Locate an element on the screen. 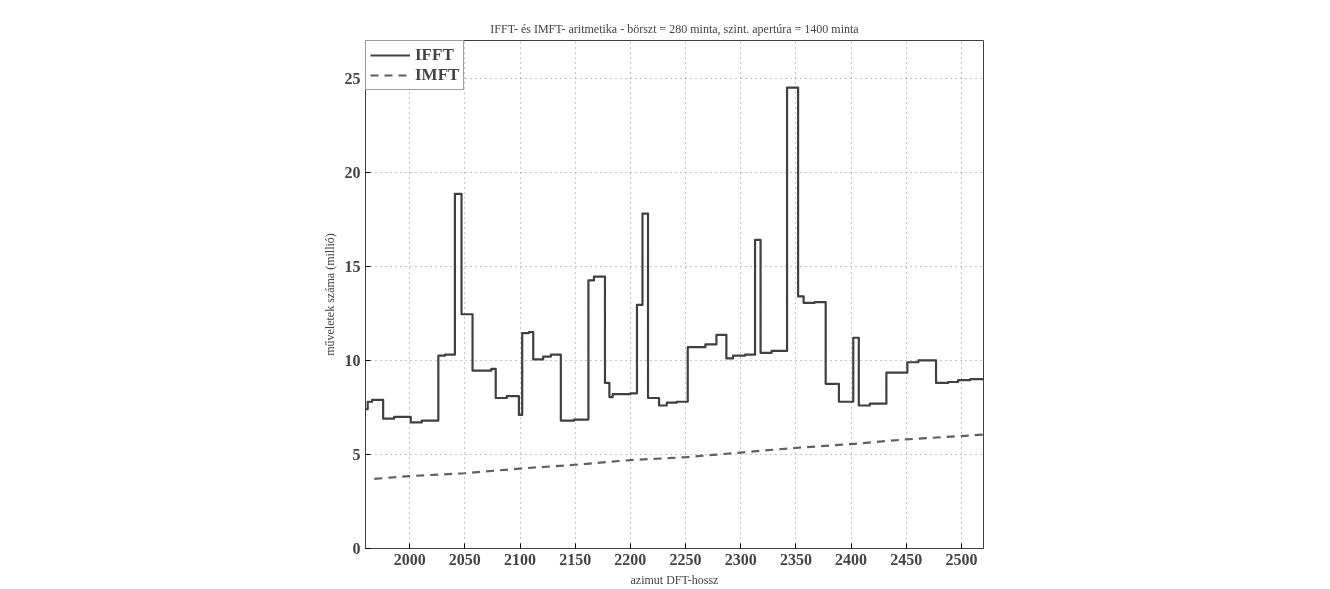 This screenshot has width=1330, height=589. x-tick-label: 2100 is located at coordinates (520, 559).